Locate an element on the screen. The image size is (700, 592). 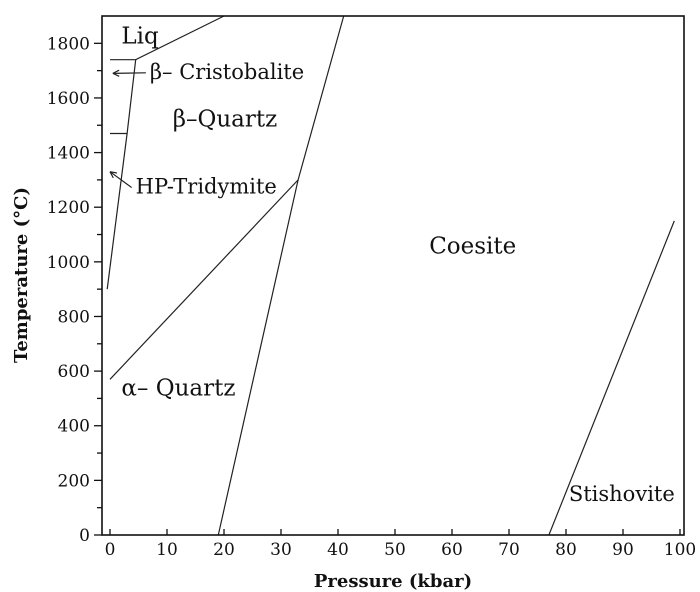
x-tick-label: 60 is located at coordinates (452, 550).